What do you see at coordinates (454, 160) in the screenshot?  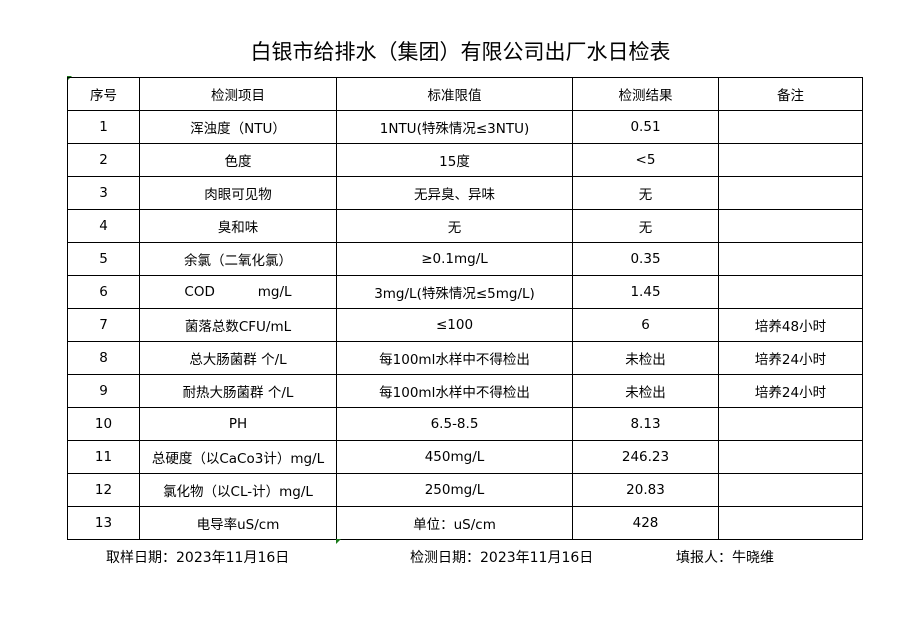 I see `standard-limit-cell: 15度` at bounding box center [454, 160].